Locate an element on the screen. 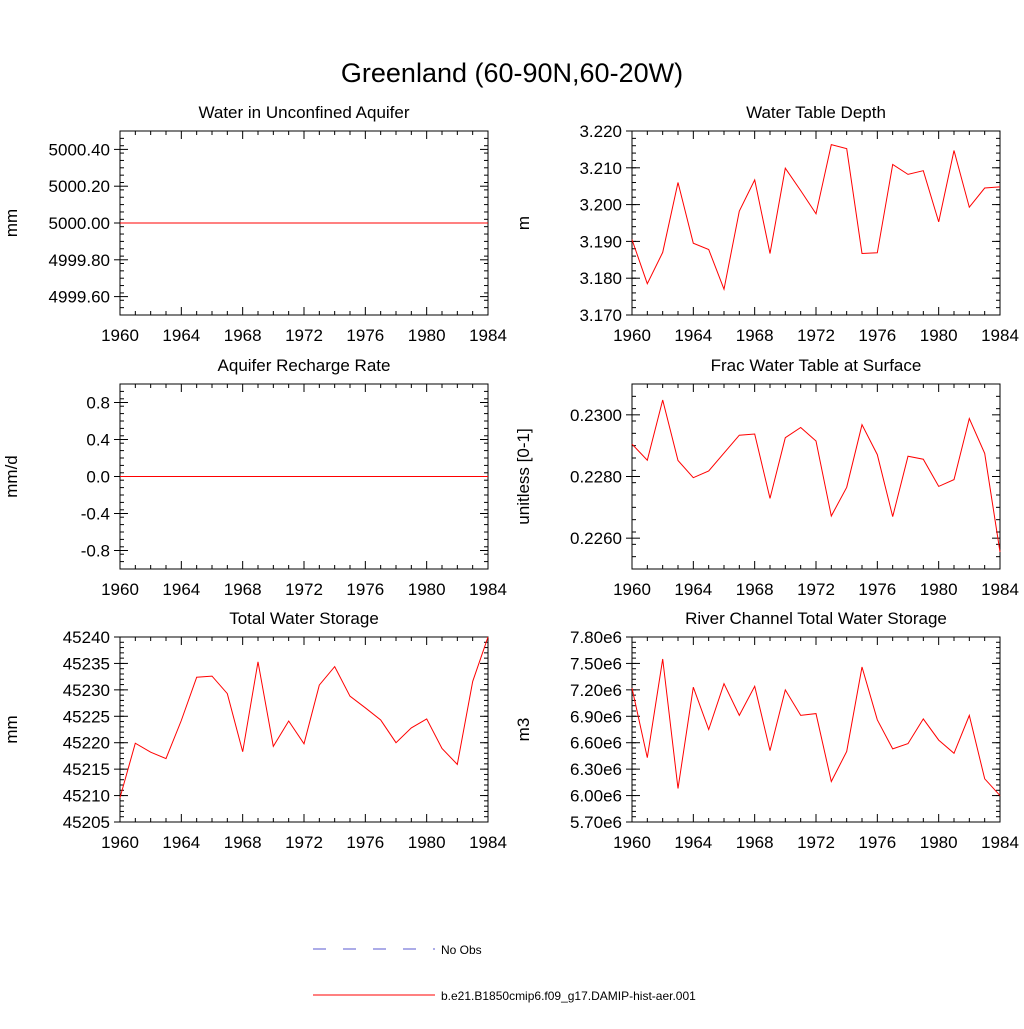  y-tick-label: 7.50e6 is located at coordinates (596, 663).